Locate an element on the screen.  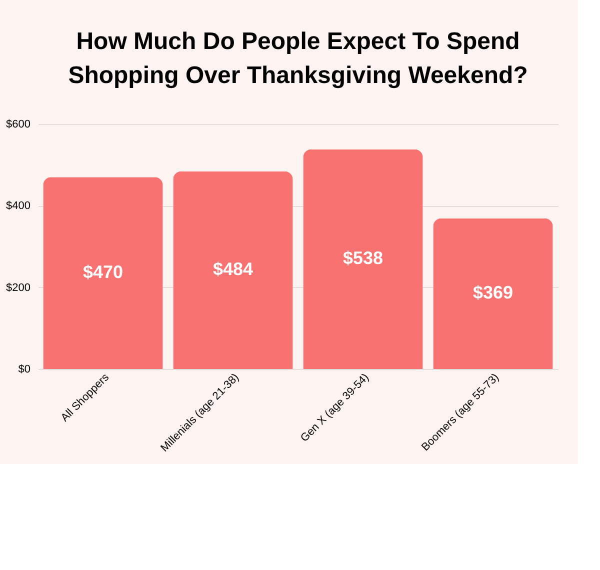
data-label: $538 is located at coordinates (363, 258).